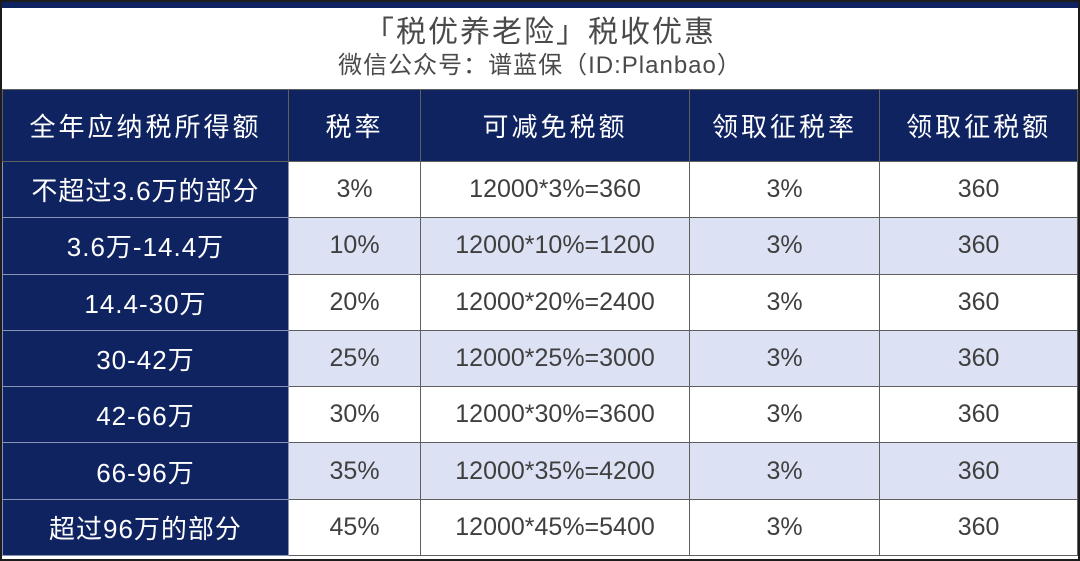 Image resolution: width=1080 pixels, height=561 pixels. Describe the element at coordinates (354, 246) in the screenshot. I see `cell-tax-rate: 10%` at that location.